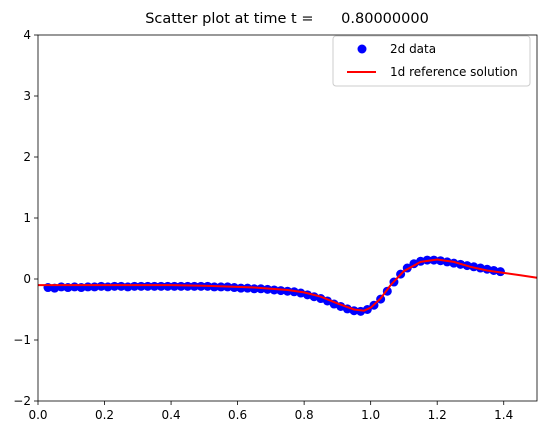 This screenshot has width=546, height=435. Describe the element at coordinates (27, 218) in the screenshot. I see `y-tick-label: 1` at that location.